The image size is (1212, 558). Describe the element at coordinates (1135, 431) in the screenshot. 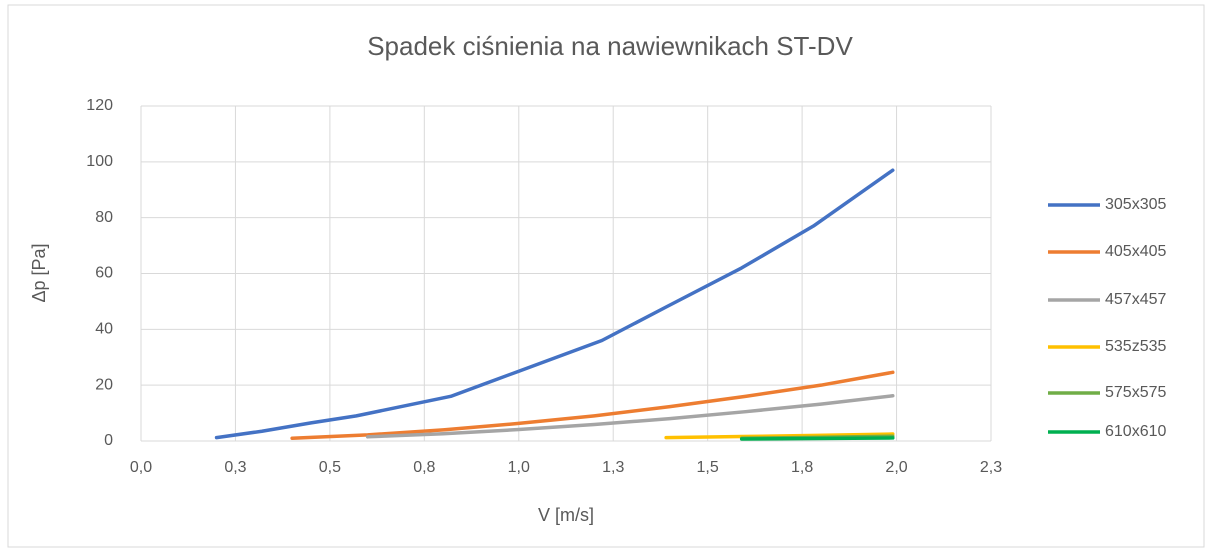

I see `legend-label: 610x610` at that location.